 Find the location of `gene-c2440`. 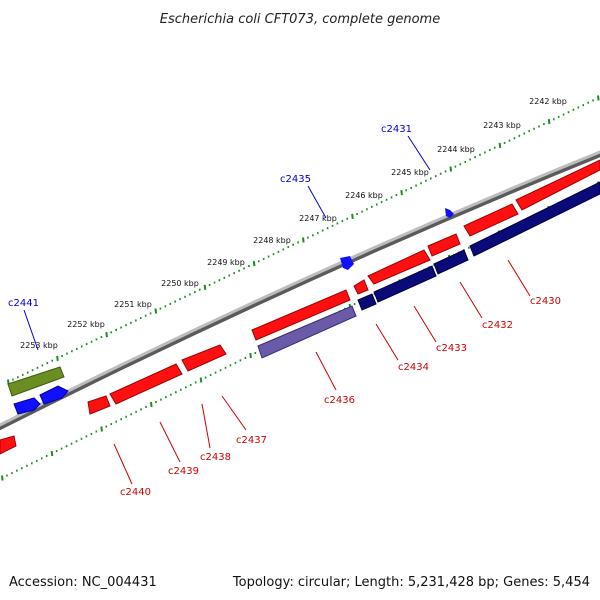

gene-c2440 is located at coordinates (99, 405).